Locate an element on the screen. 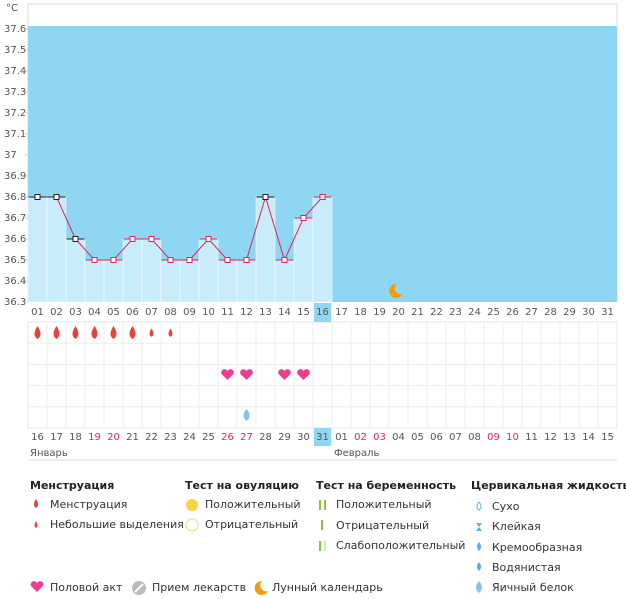 This screenshot has width=626, height=599. date-label: 18 is located at coordinates (75, 437).